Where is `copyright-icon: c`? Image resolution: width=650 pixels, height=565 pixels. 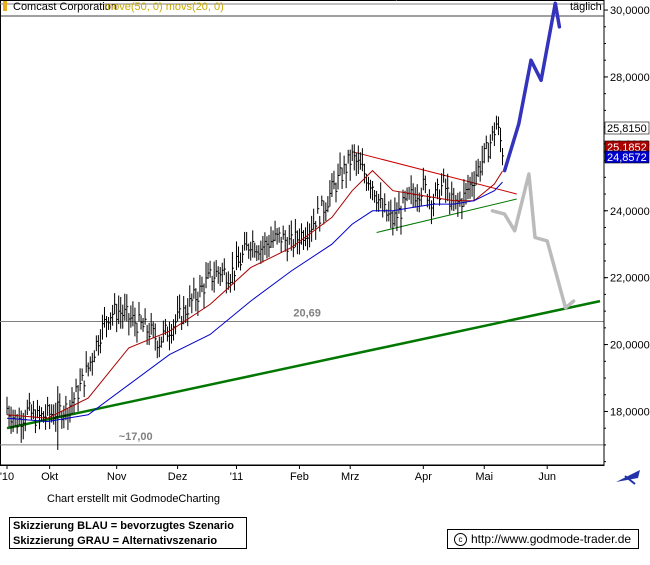
copyright-icon: c is located at coordinates (460, 539).